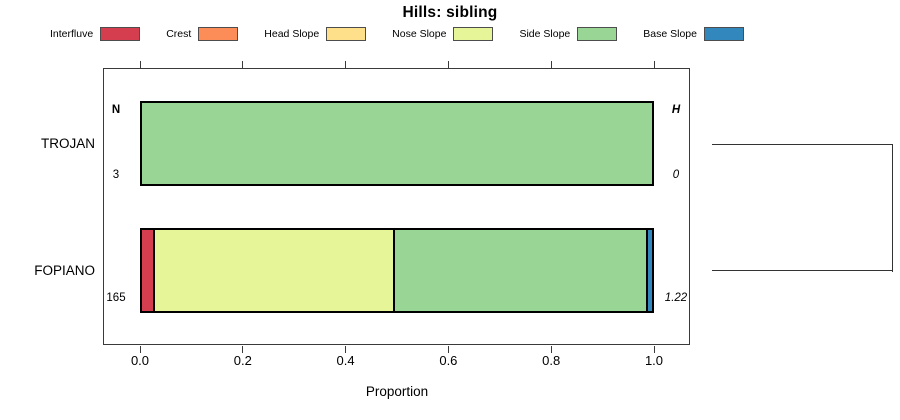  What do you see at coordinates (72, 34) in the screenshot?
I see `legend-label-interfluve: Interfluve` at bounding box center [72, 34].